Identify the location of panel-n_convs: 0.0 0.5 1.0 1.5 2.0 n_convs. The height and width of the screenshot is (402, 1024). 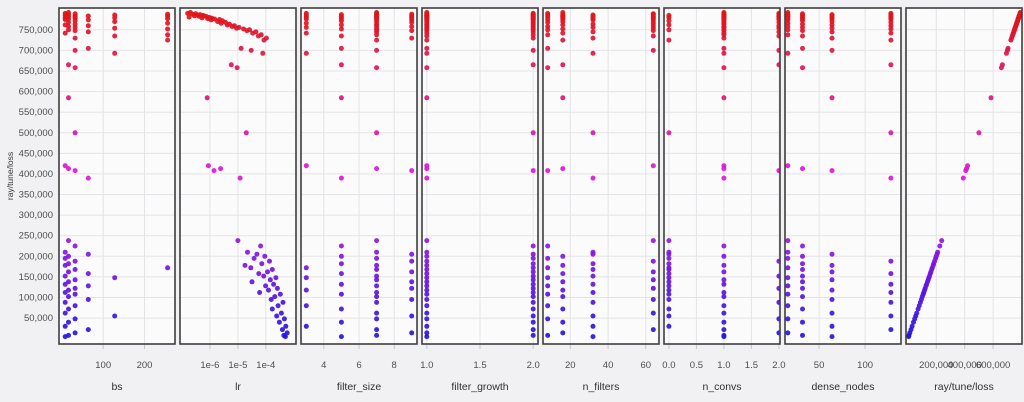
(724, 200).